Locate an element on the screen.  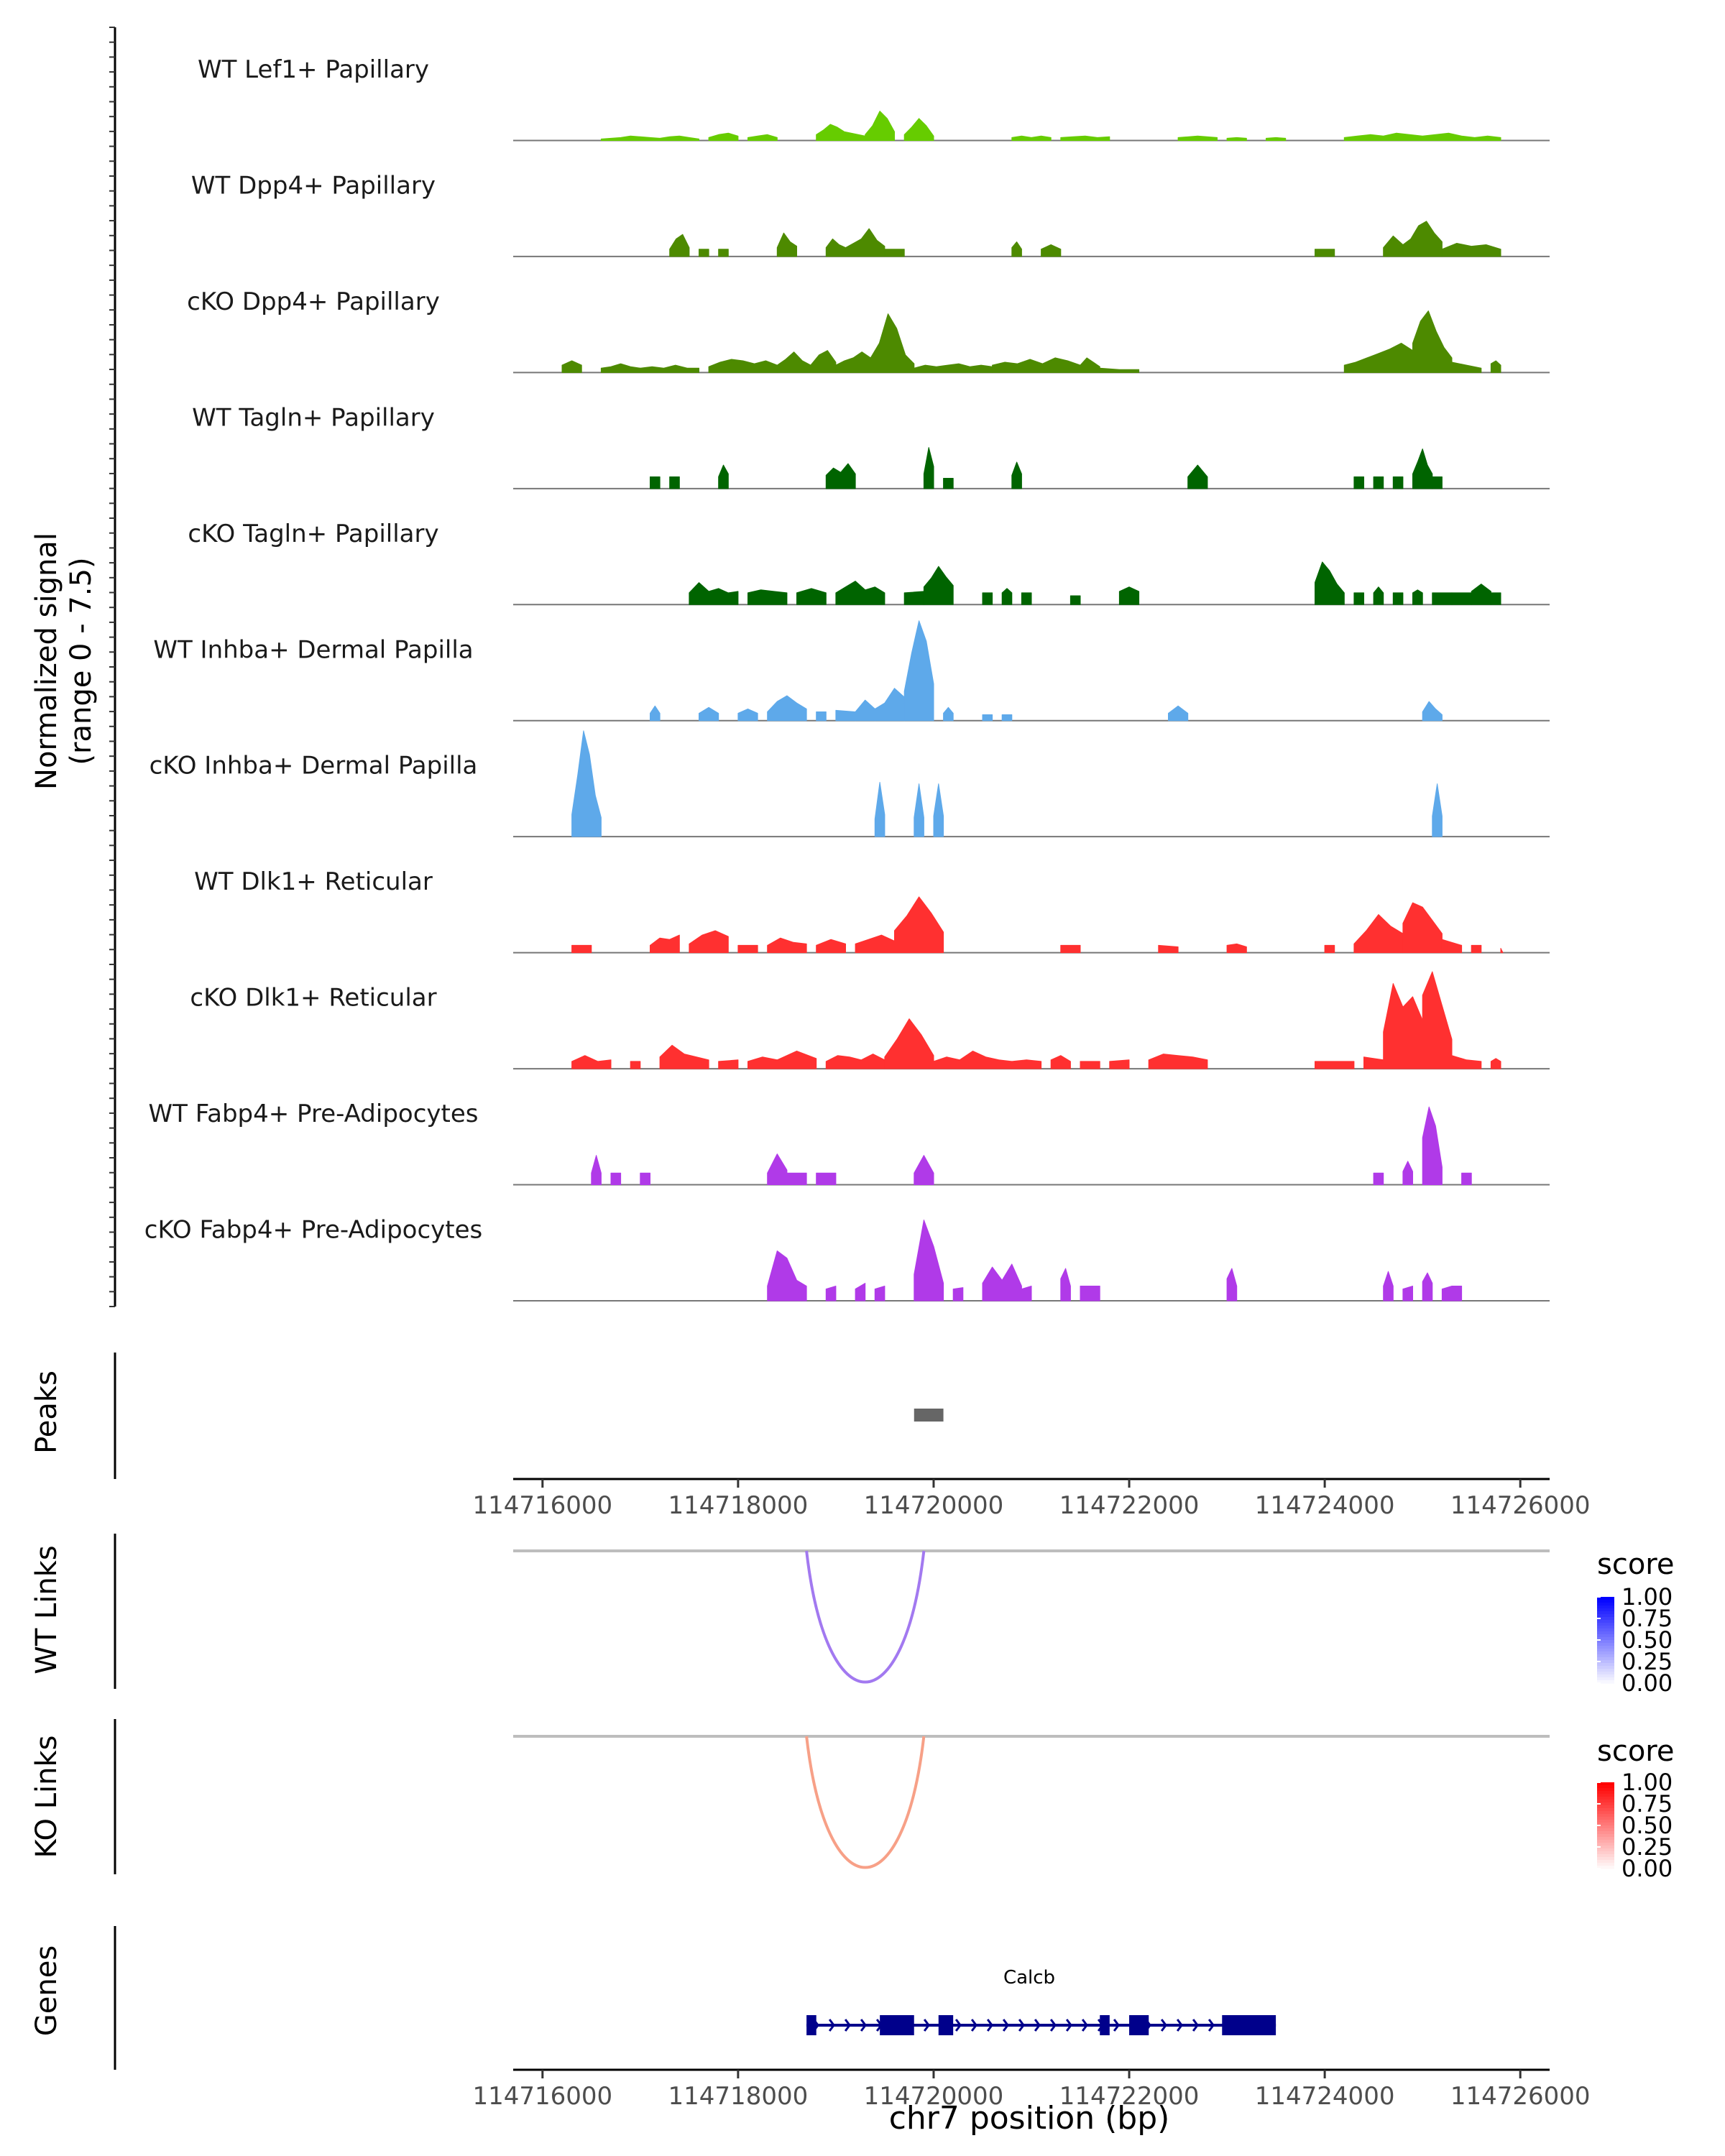
wt-links-legend-label: 0.75 is located at coordinates (1647, 1618).